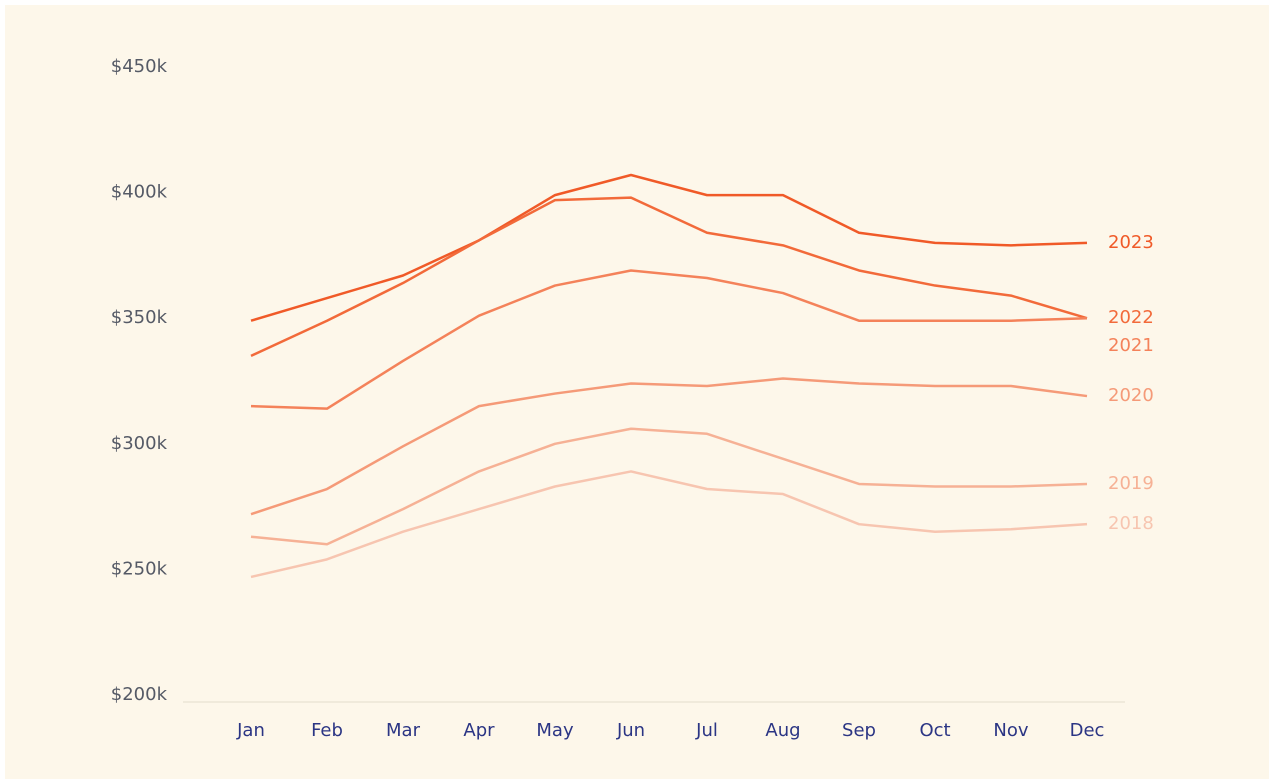 This screenshot has height=784, width=1274. What do you see at coordinates (934, 730) in the screenshot?
I see `x-tick-label: Oct` at bounding box center [934, 730].